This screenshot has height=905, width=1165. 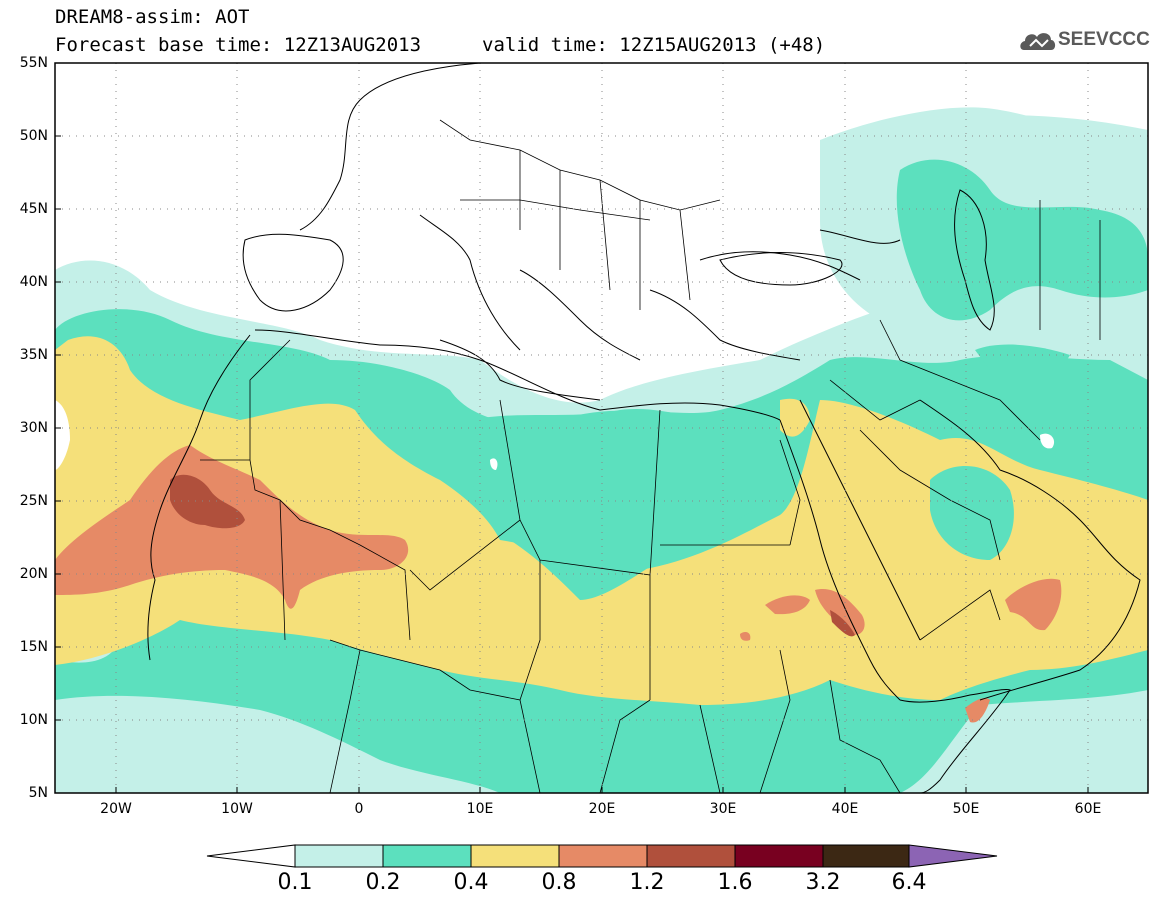 I want to click on lon-label: 30E, so click(x=723, y=809).